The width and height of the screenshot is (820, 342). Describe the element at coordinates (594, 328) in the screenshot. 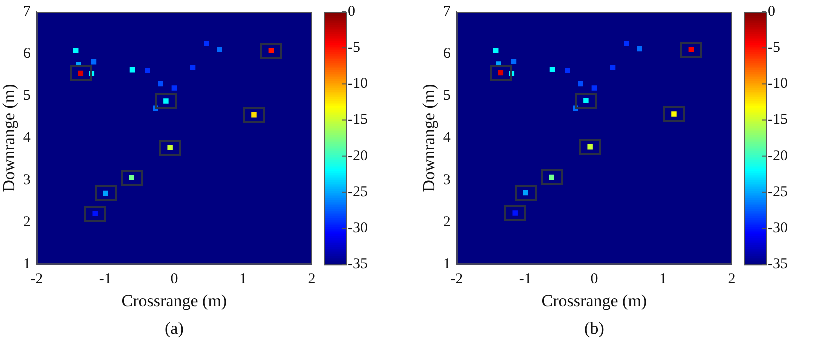

I see `text: (b)` at that location.